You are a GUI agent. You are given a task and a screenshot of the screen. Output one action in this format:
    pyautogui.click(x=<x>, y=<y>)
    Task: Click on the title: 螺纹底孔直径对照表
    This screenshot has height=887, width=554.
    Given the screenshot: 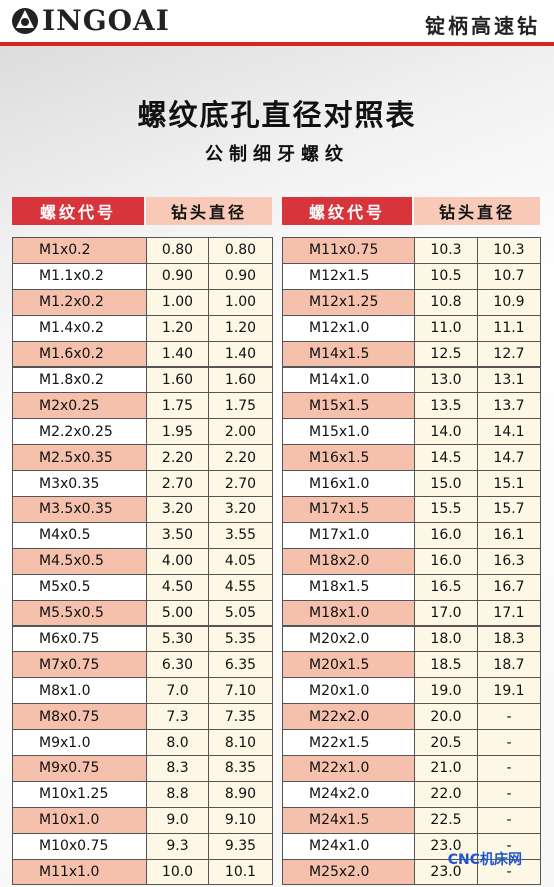 What is the action you would take?
    pyautogui.click(x=277, y=115)
    